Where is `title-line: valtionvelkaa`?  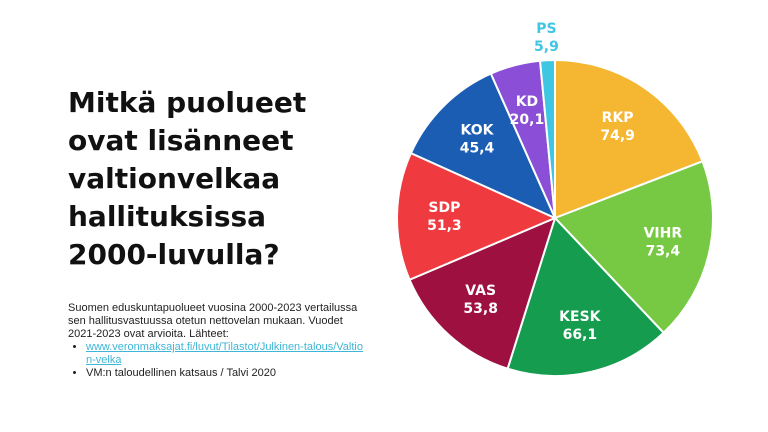
title-line: valtionvelkaa is located at coordinates (174, 178).